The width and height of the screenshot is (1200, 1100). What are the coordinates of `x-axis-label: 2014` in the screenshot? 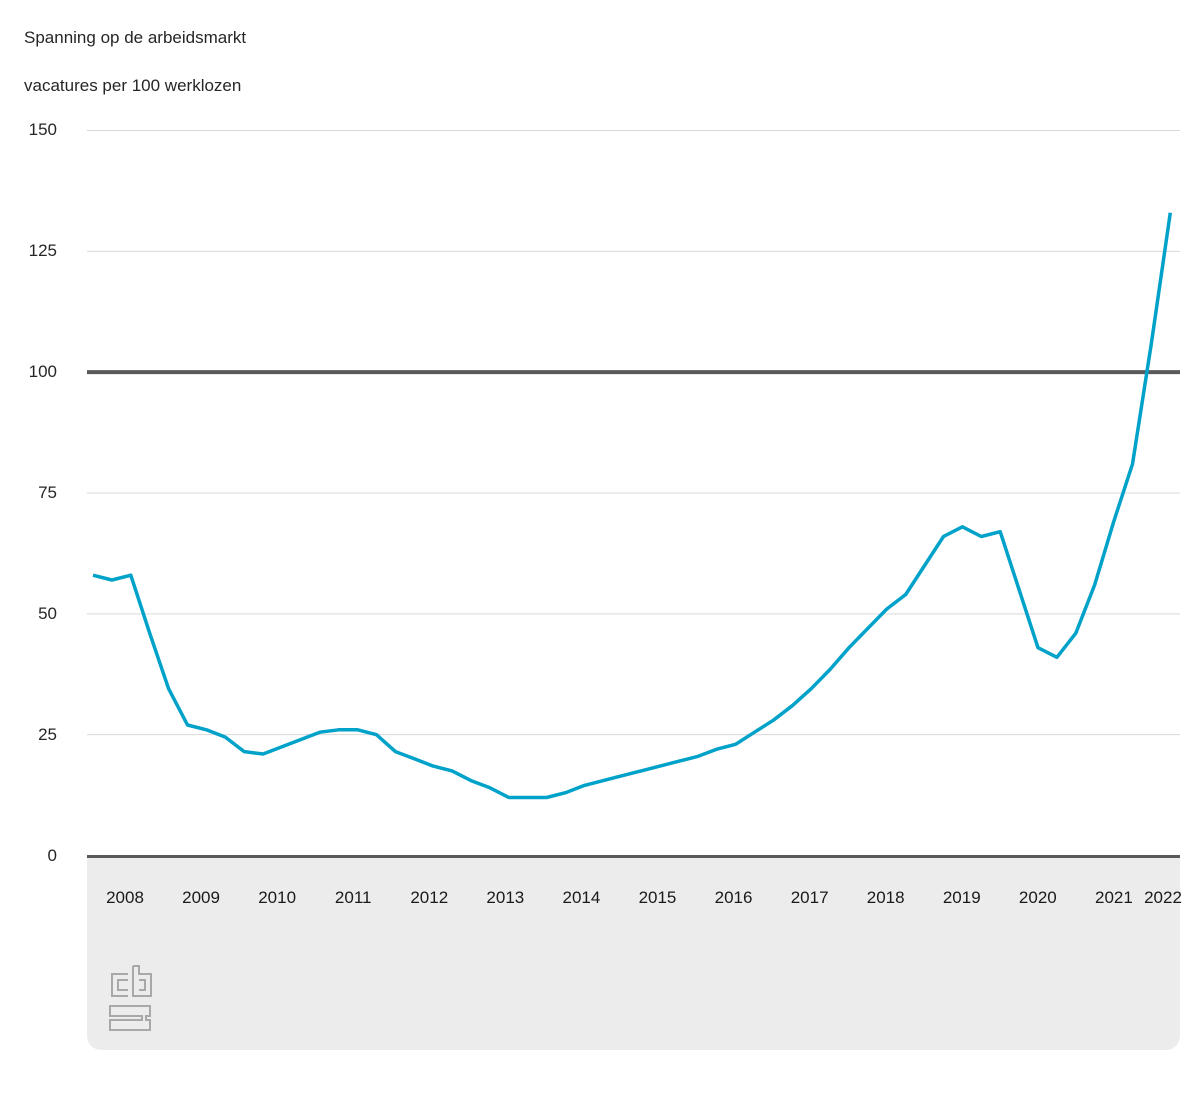 It's located at (581, 897).